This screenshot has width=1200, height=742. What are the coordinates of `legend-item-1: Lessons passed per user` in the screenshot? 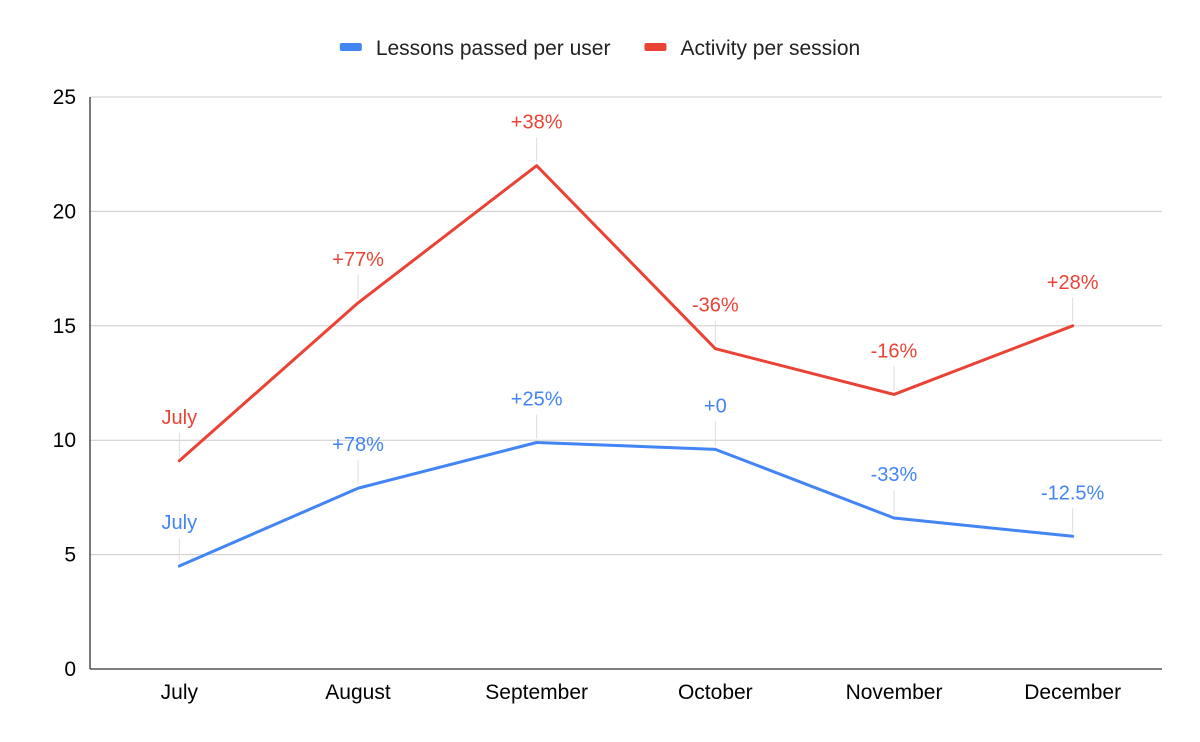 It's located at (475, 48).